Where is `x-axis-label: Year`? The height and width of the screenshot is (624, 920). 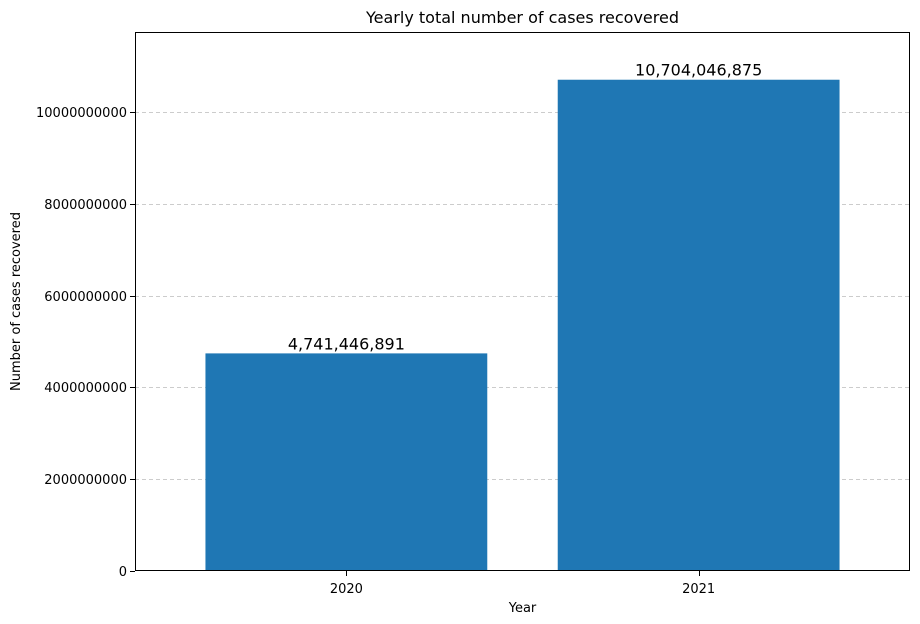
x-axis-label: Year is located at coordinates (522, 608).